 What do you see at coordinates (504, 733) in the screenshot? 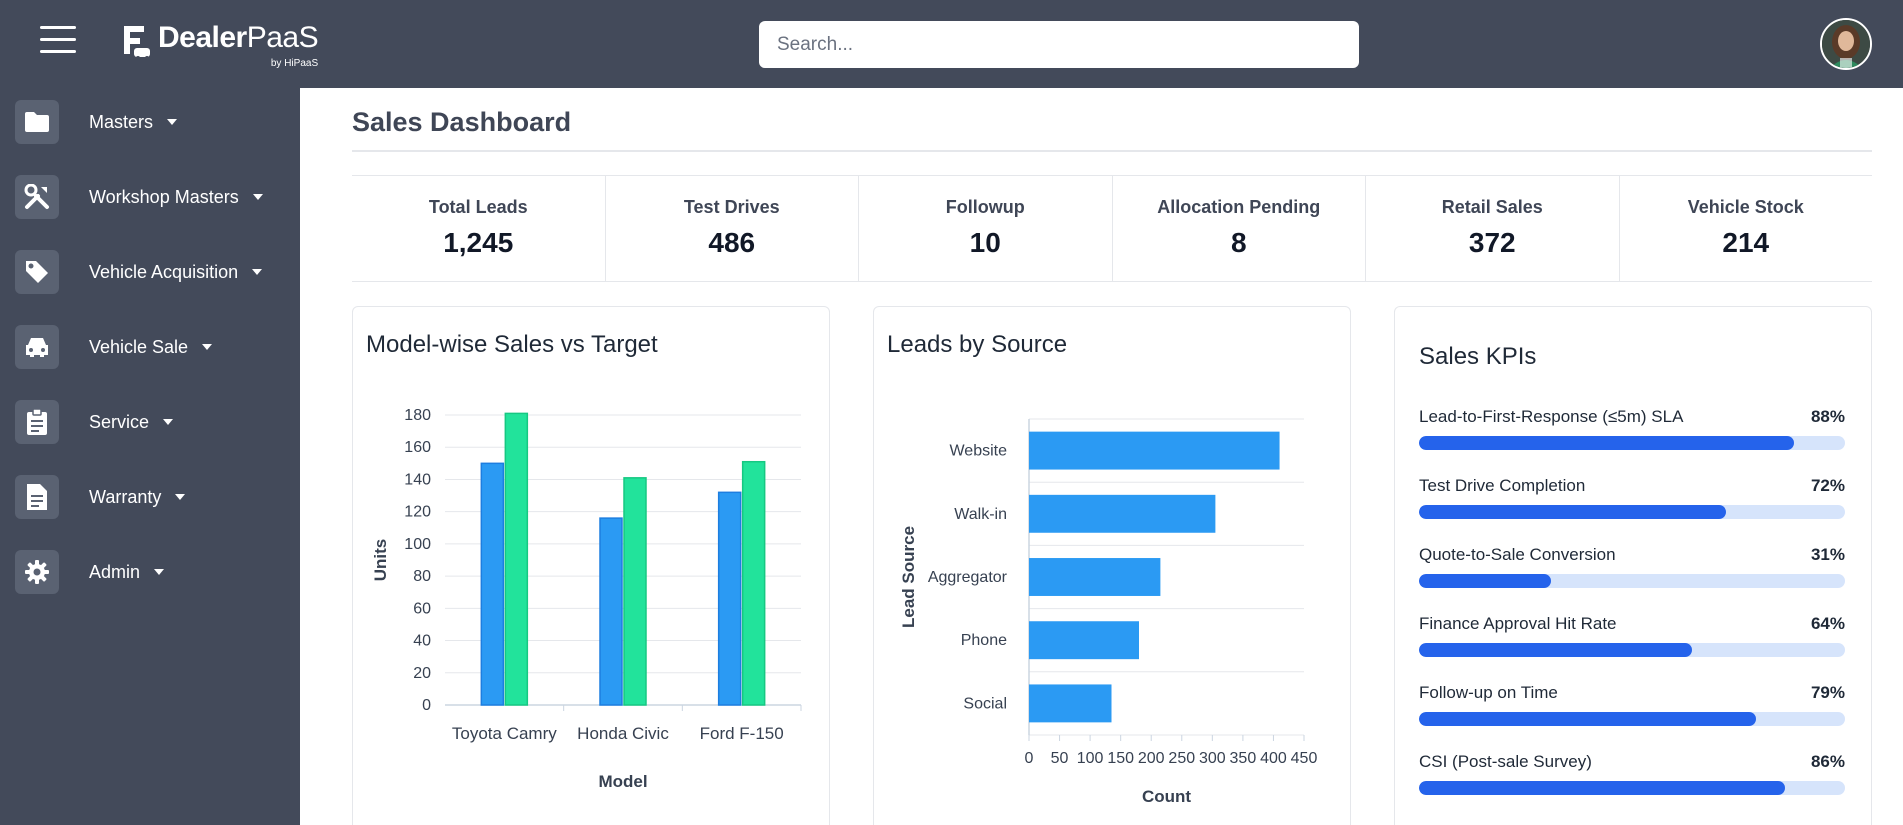
I see `x-tick-label: Toyota Camry` at bounding box center [504, 733].